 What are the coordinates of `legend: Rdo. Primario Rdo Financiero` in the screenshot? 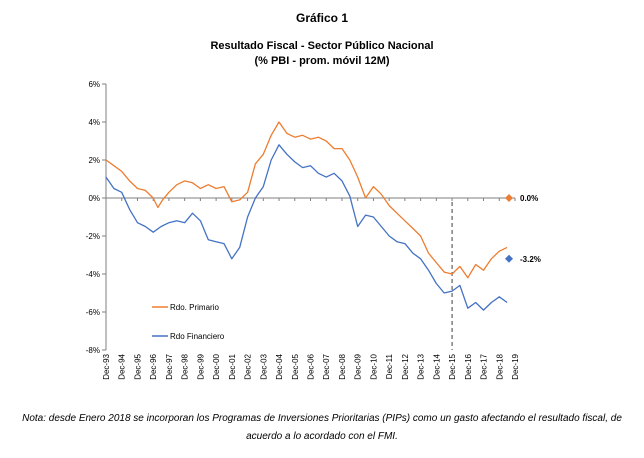 It's located at (188, 322).